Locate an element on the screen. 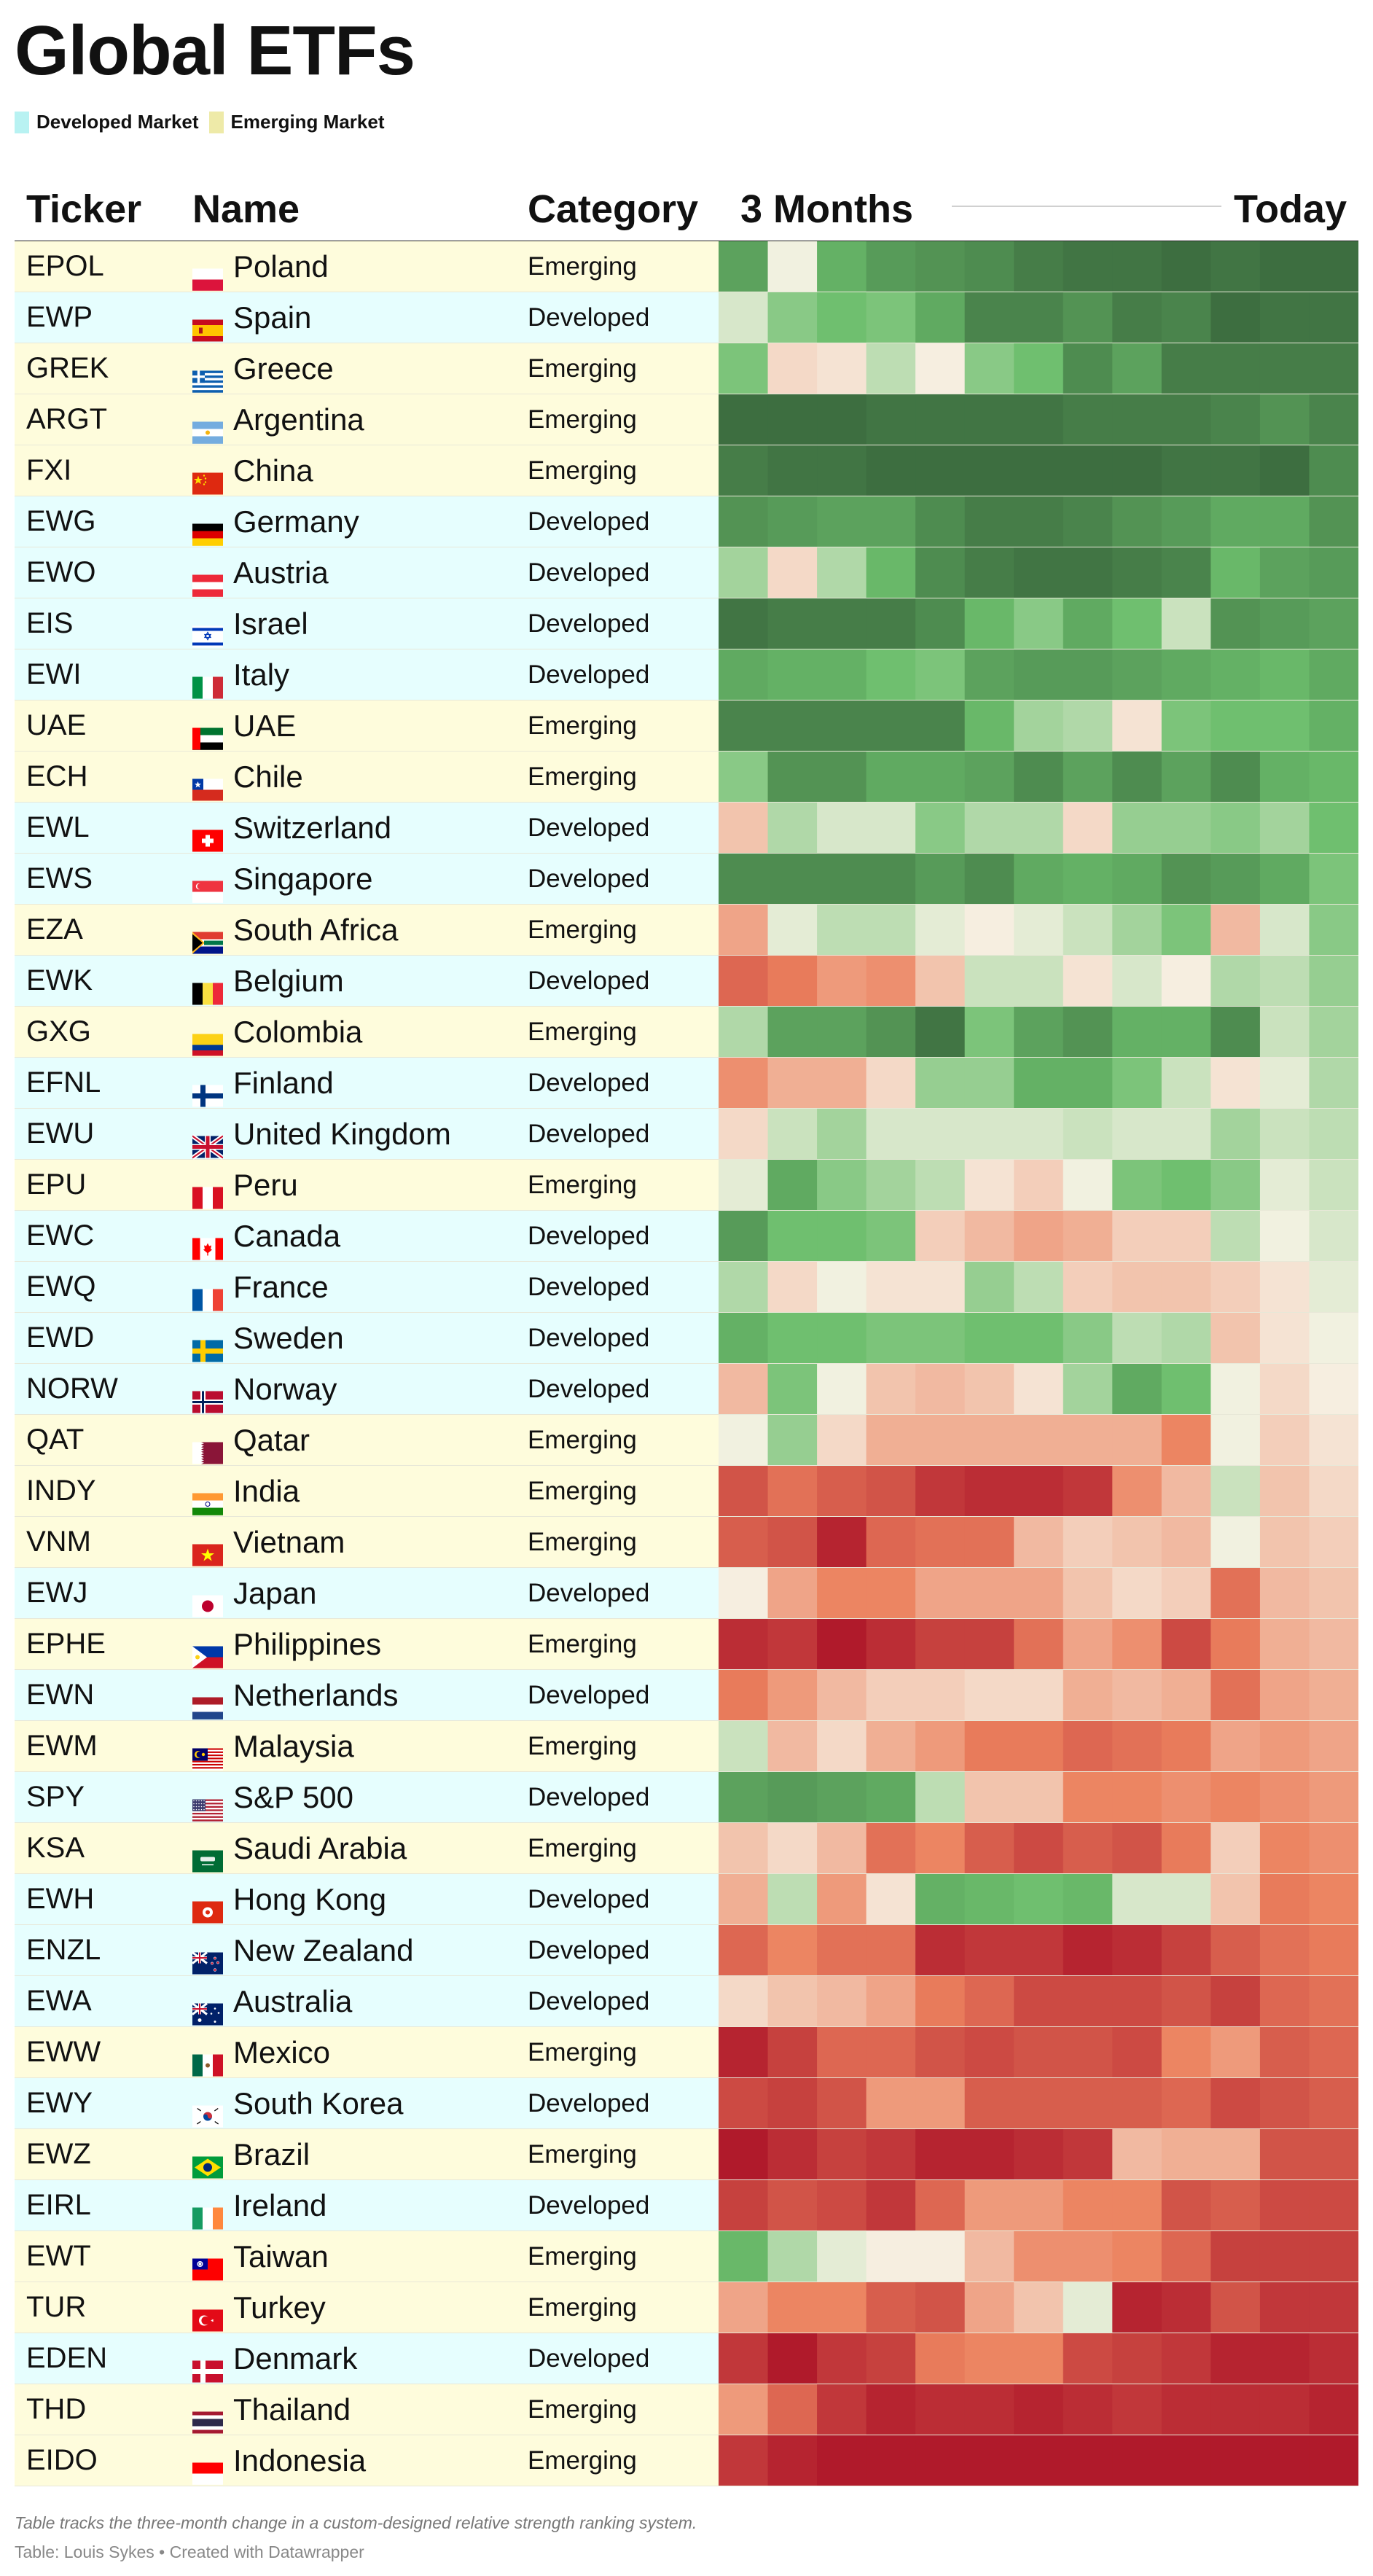  table-row: UAE UAE Emerging is located at coordinates (686, 726).